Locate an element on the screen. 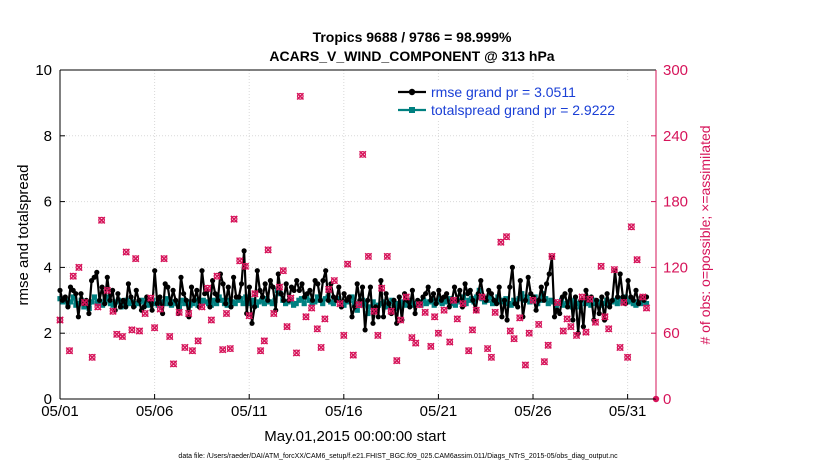  legend-rmse-label: rmse grand pr = 3.0511 is located at coordinates (503, 92).